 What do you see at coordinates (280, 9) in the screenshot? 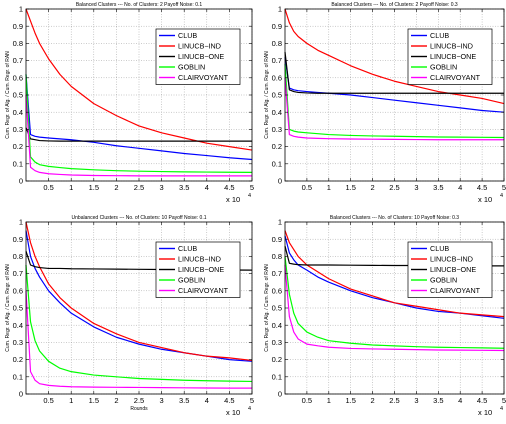
I see `y-tick-label: 1` at bounding box center [280, 9].